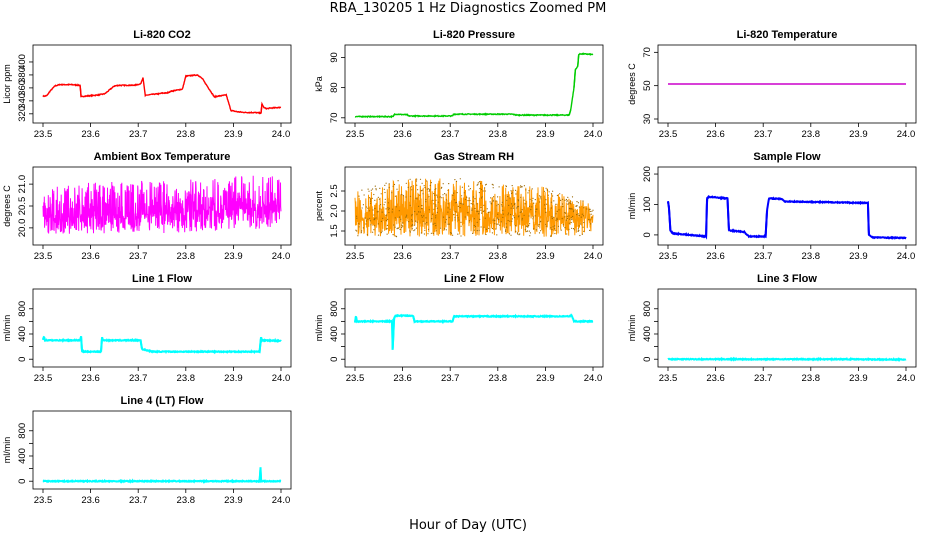 The image size is (936, 540). What do you see at coordinates (632, 206) in the screenshot?
I see `y-axis-label: ml/min` at bounding box center [632, 206].